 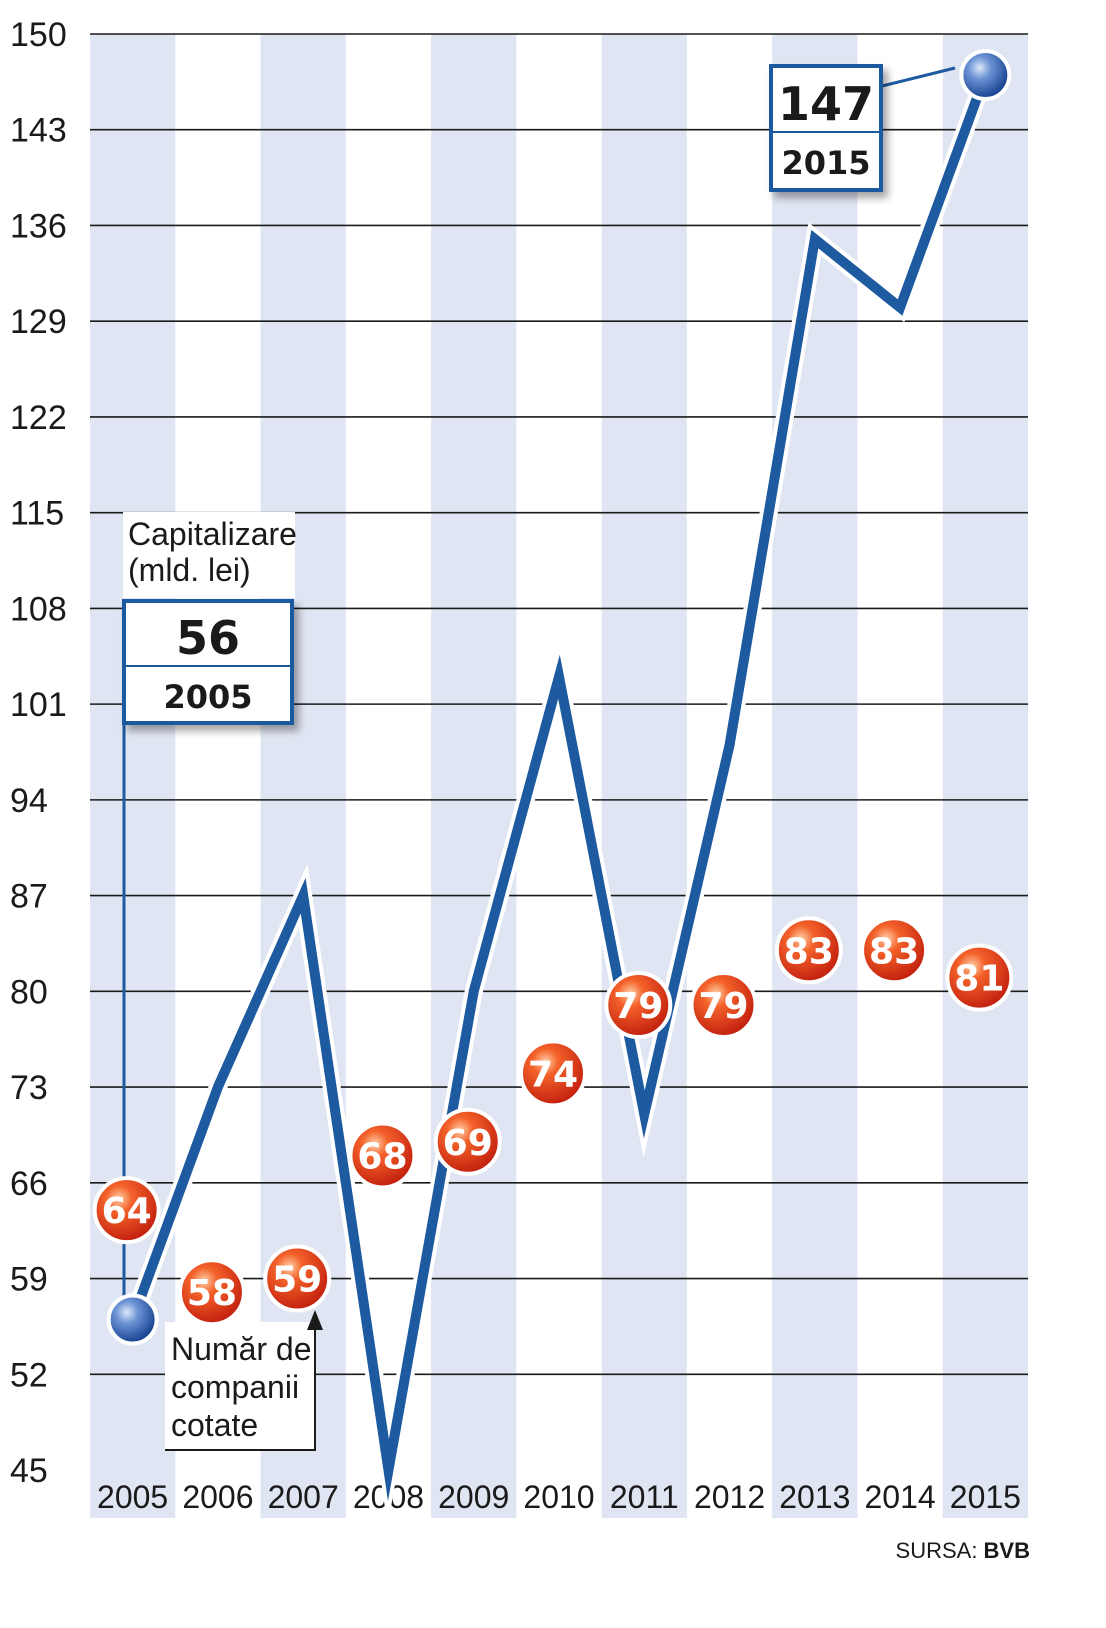 I want to click on companii-label-bg, so click(x=240, y=1386).